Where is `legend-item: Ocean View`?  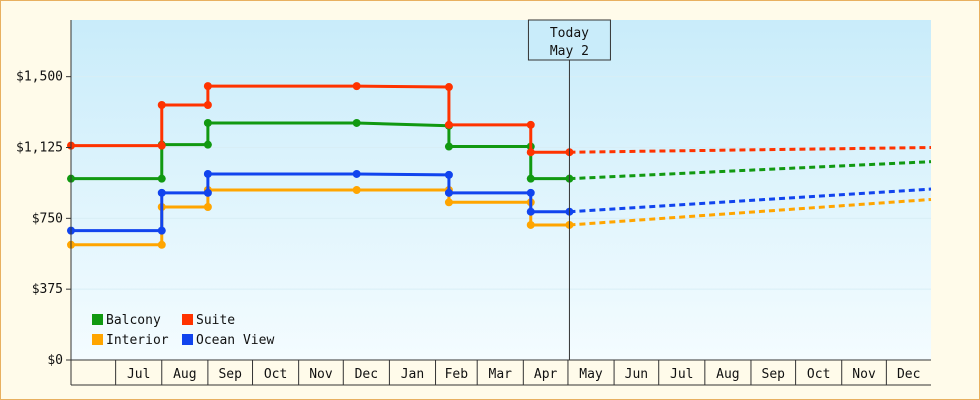 legend-item: Ocean View is located at coordinates (228, 340).